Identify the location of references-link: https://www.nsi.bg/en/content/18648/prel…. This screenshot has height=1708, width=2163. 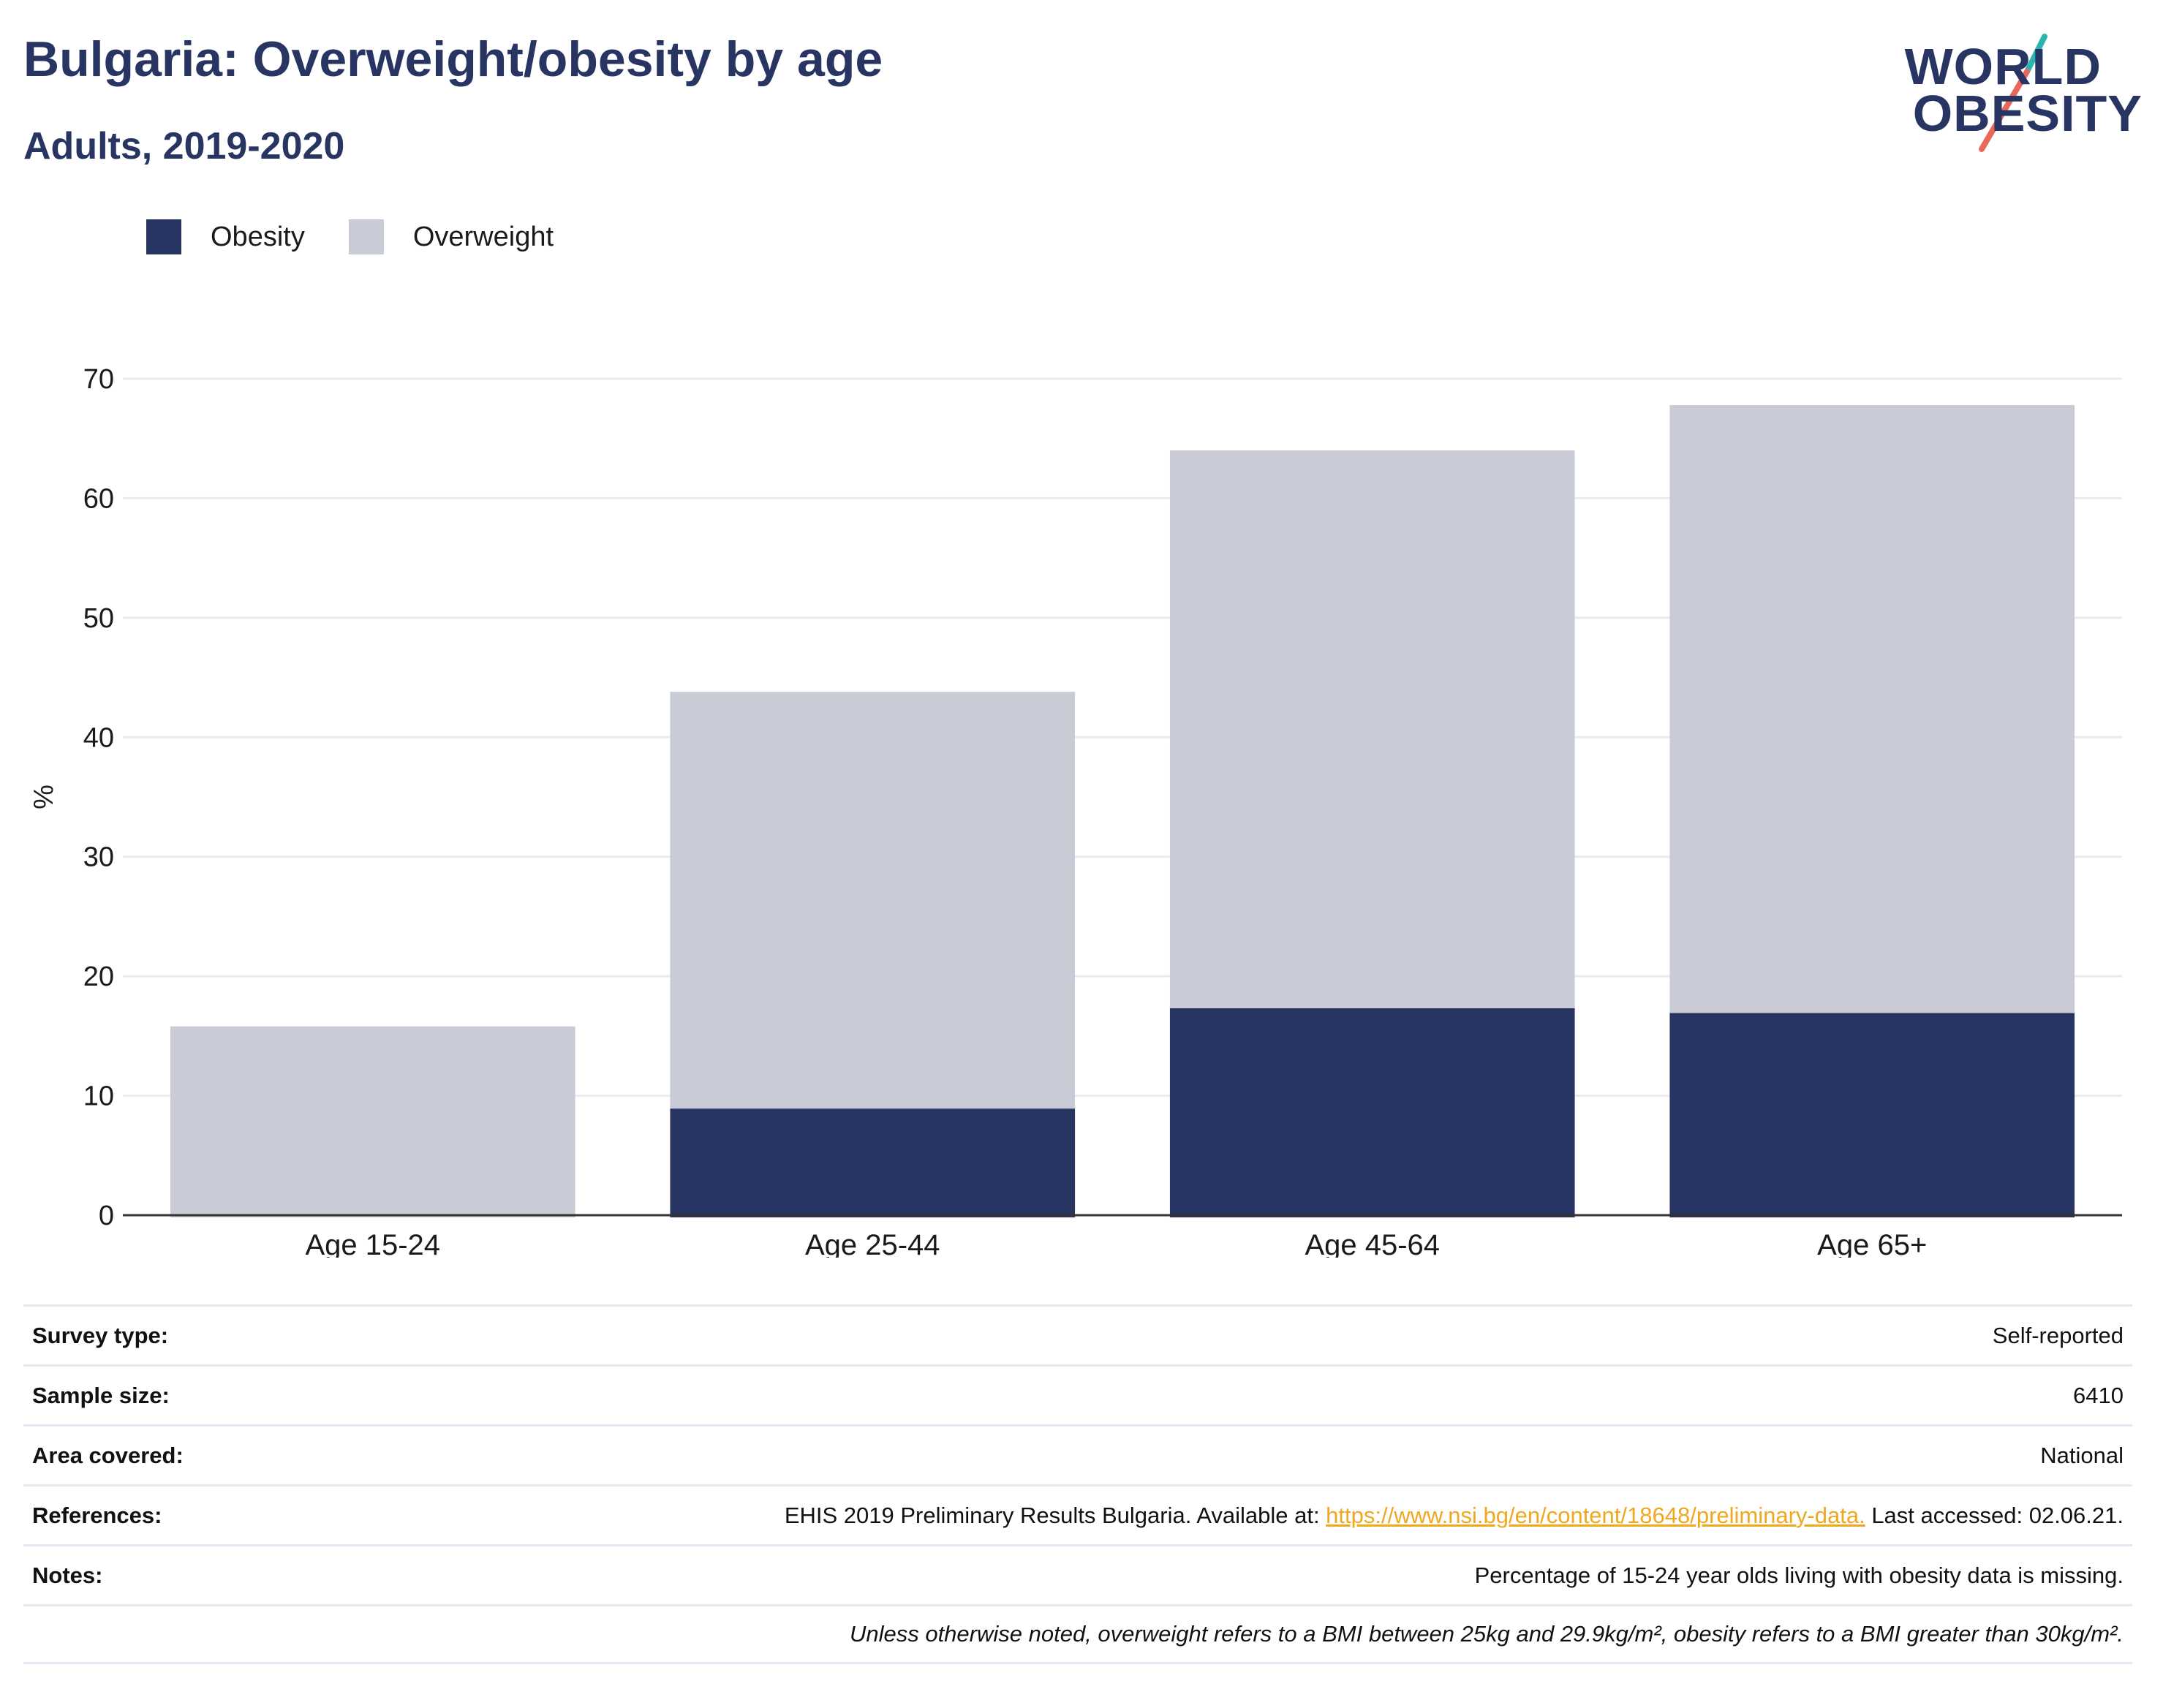
(1596, 1515).